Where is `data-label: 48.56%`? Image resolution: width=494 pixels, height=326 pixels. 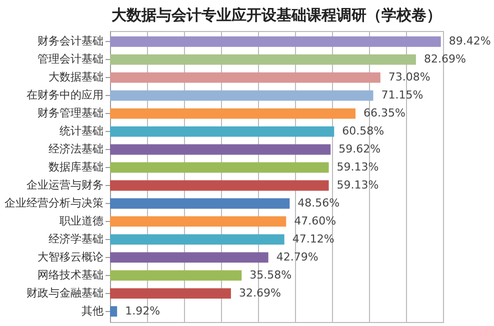
data-label: 48.56% is located at coordinates (319, 203).